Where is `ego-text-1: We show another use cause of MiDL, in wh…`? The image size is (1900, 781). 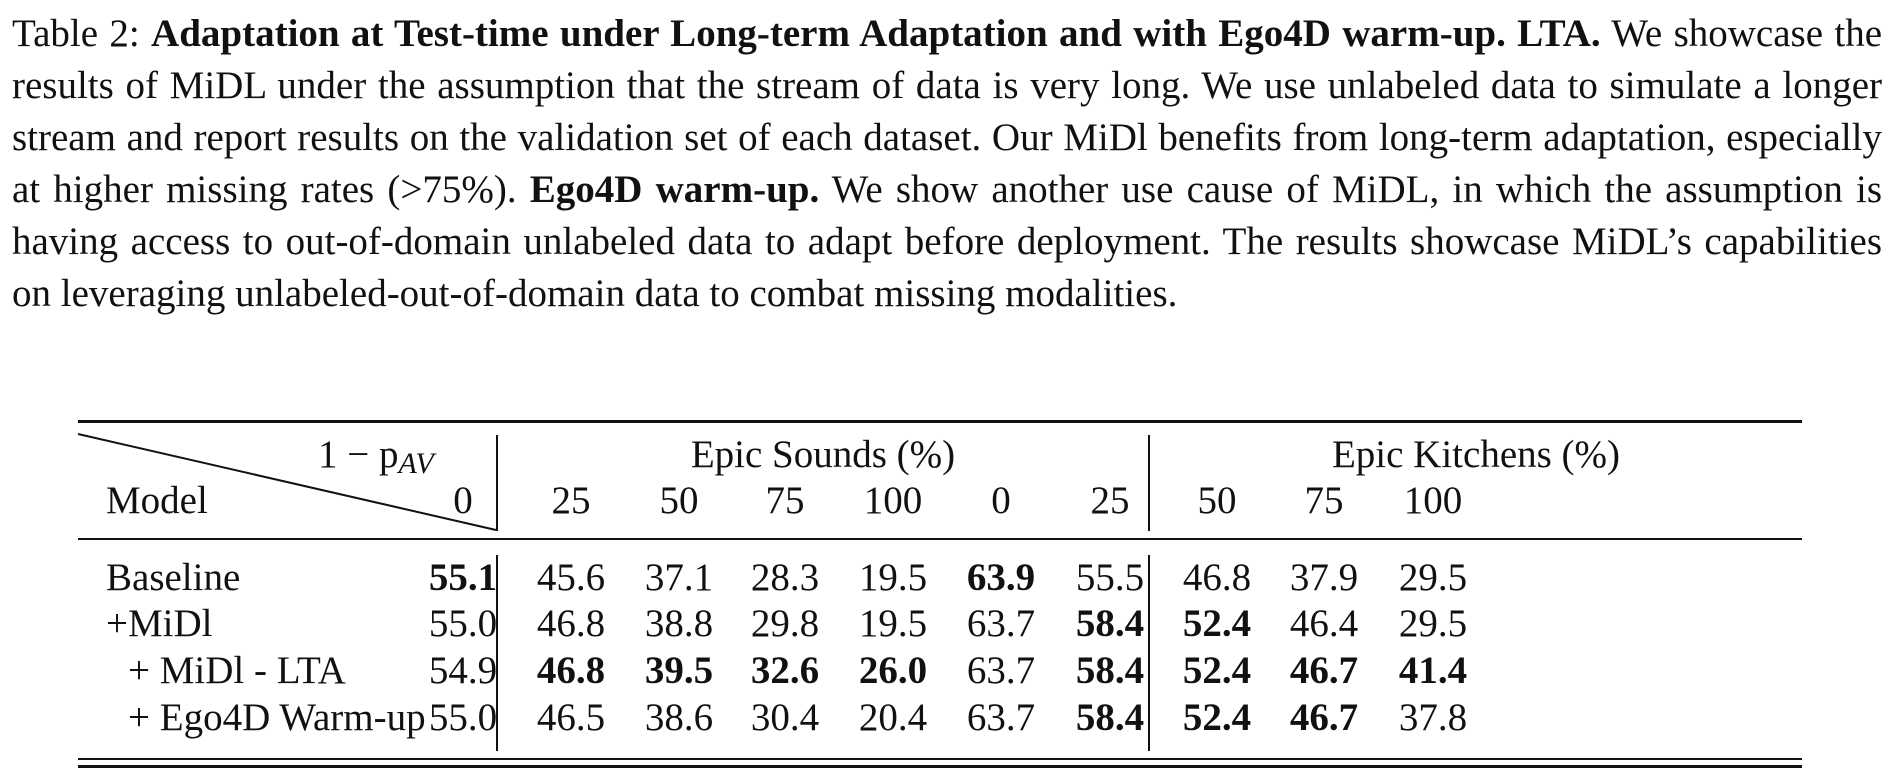 ego-text-1: We show another use cause of MiDL, in wh… is located at coordinates (947, 215).